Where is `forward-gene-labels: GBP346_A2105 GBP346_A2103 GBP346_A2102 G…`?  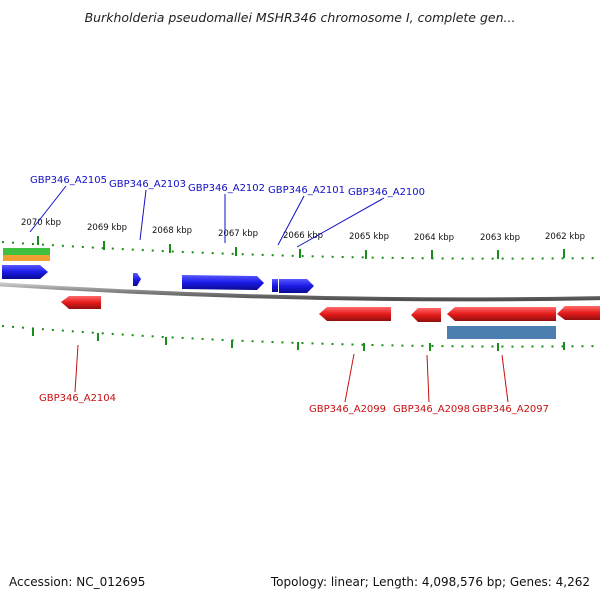 forward-gene-labels: GBP346_A2105 GBP346_A2103 GBP346_A2102 G… is located at coordinates (227, 211).